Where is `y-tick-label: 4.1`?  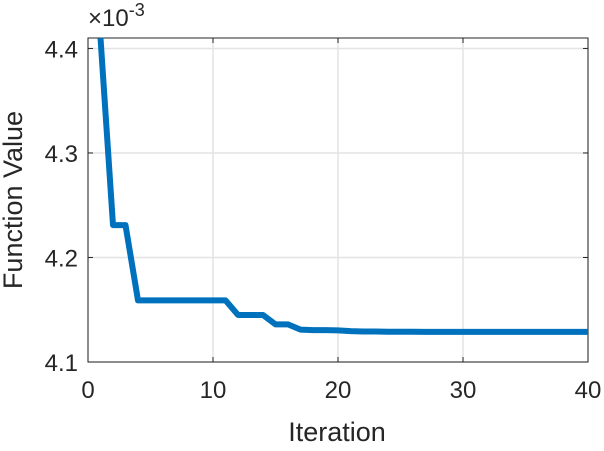
y-tick-label: 4.1 is located at coordinates (61, 363).